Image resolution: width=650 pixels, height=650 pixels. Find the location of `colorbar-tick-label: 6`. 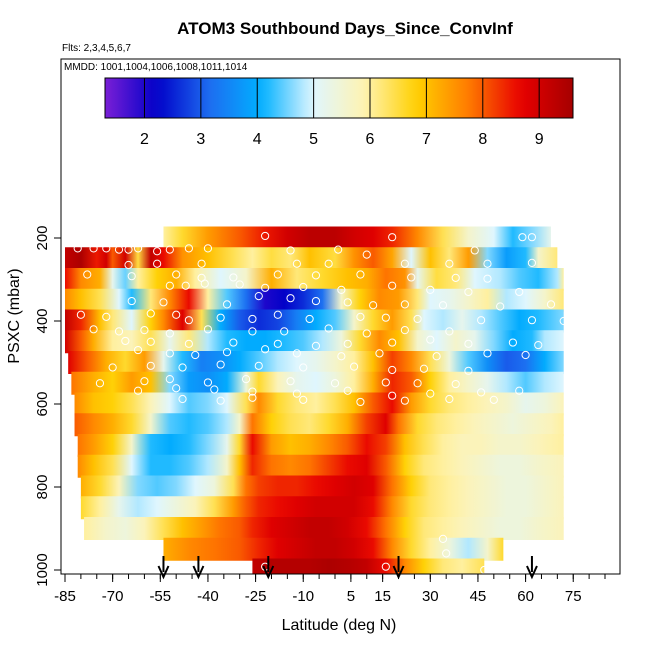

colorbar-tick-label: 6 is located at coordinates (370, 139).